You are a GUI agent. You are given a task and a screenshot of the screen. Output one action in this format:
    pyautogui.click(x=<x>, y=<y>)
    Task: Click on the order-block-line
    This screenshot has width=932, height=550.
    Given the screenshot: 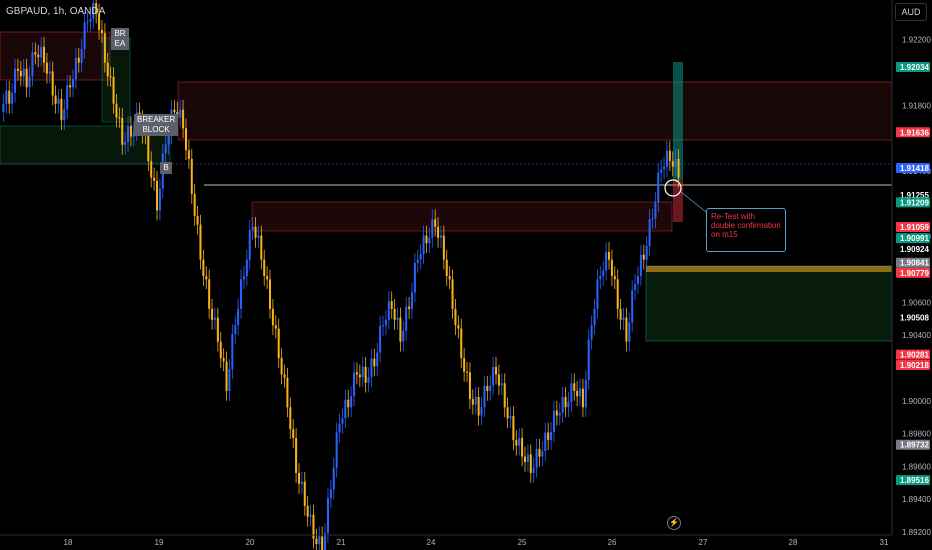 What is the action you would take?
    pyautogui.click(x=769, y=269)
    